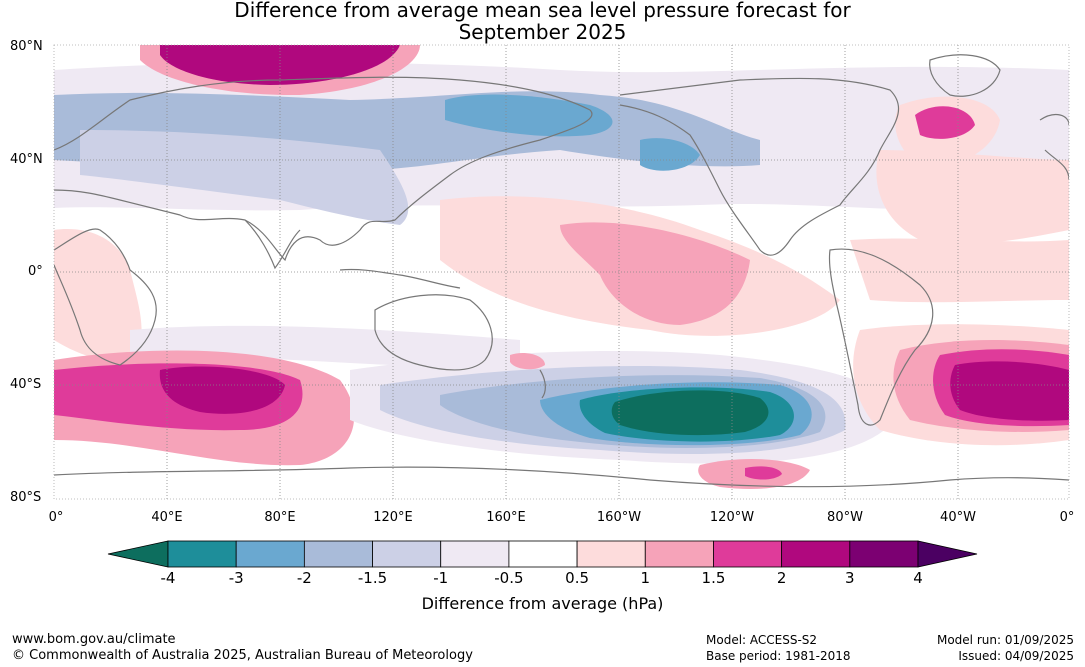 Image resolution: width=1085 pixels, height=667 pixels. Describe the element at coordinates (1009, 391) in the screenshot. I see `south-atlantic-purple` at that location.